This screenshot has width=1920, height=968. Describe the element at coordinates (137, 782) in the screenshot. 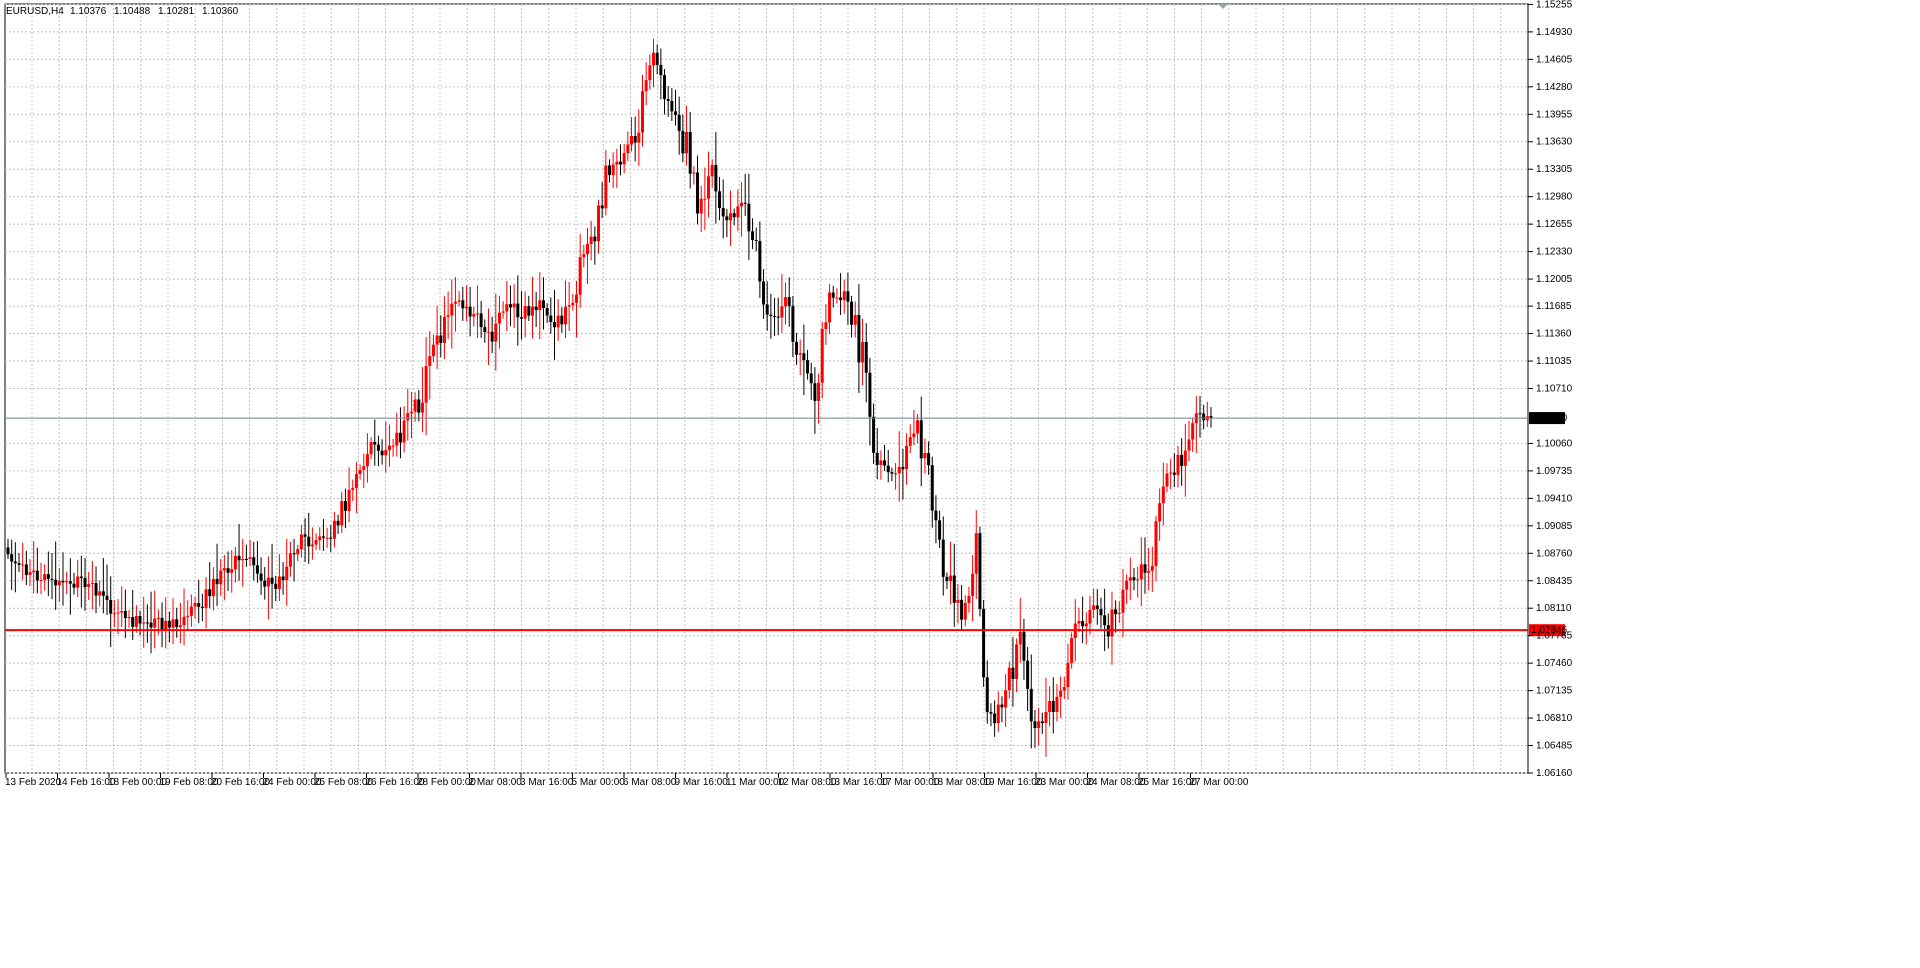

I see `time-tick-label: 18 Feb 00:00` at that location.